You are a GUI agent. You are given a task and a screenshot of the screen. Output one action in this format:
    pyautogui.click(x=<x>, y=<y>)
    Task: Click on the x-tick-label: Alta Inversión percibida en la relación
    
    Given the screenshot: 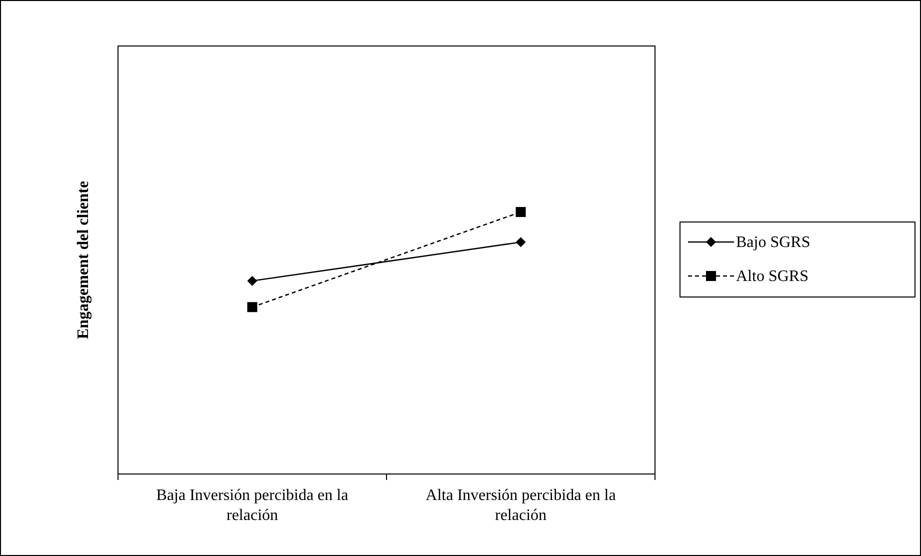 What is the action you would take?
    pyautogui.click(x=521, y=505)
    